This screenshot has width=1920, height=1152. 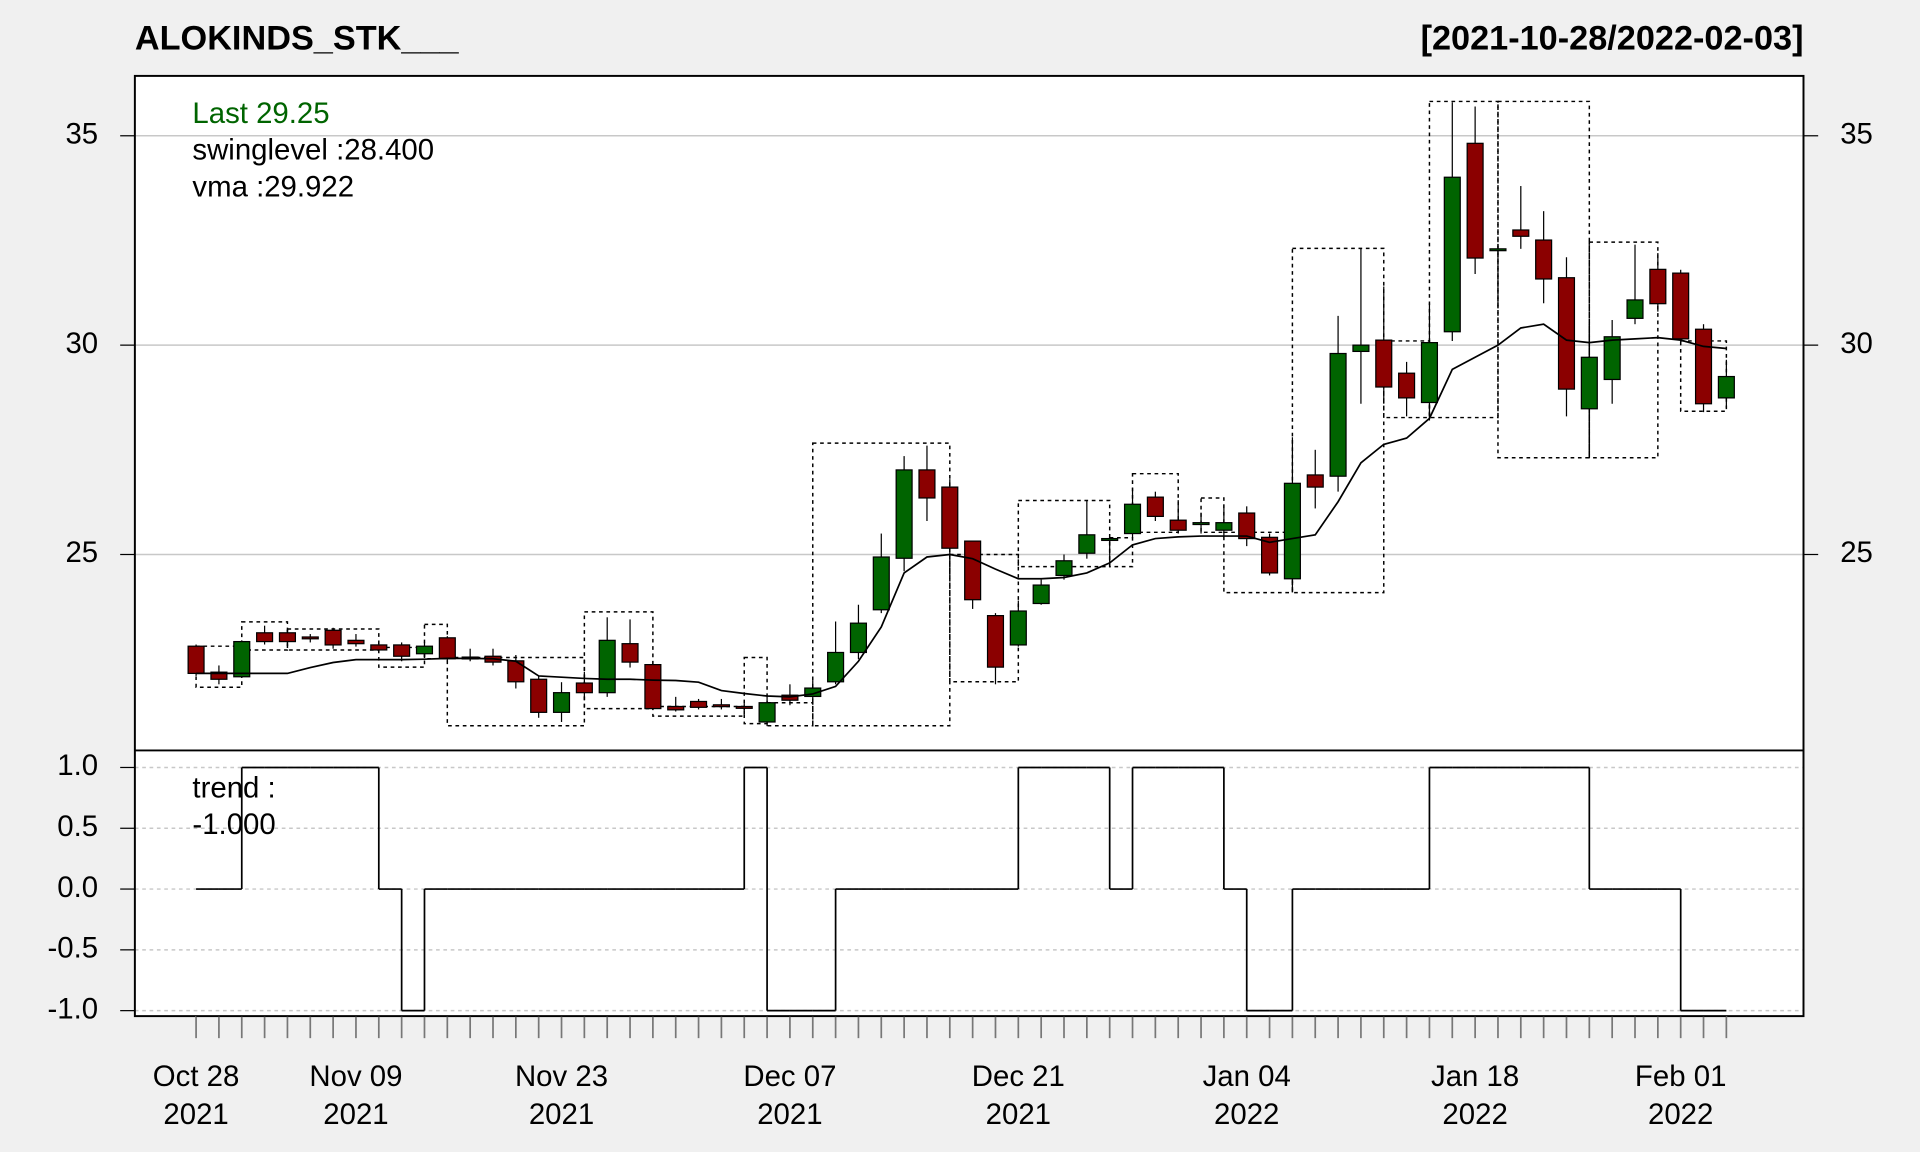 What do you see at coordinates (77, 826) in the screenshot?
I see `y-tick-label: 0.5` at bounding box center [77, 826].